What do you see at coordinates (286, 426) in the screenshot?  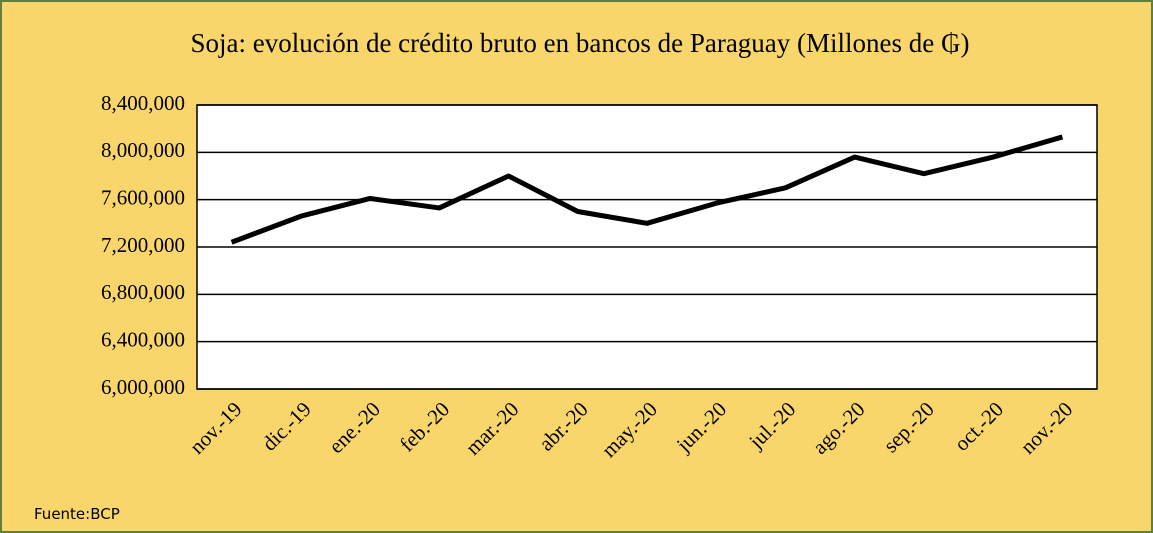 I see `x-tick-label: dic.-19` at bounding box center [286, 426].